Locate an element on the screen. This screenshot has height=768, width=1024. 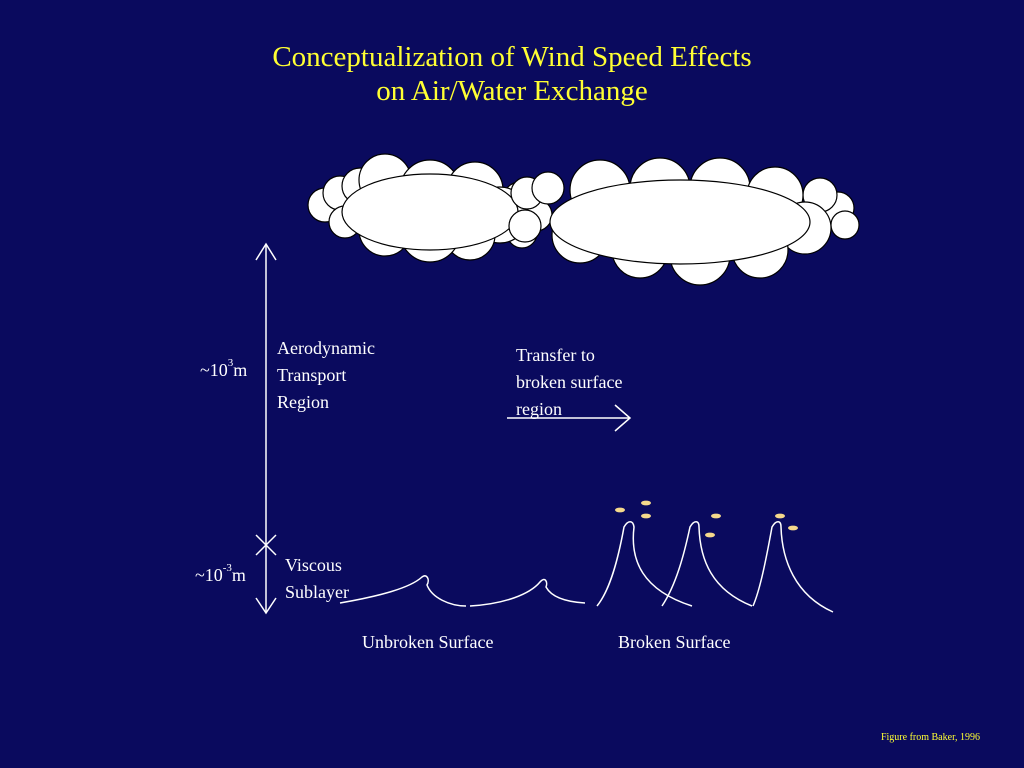
transfer-label: Transfer to broken surface region is located at coordinates (569, 382).